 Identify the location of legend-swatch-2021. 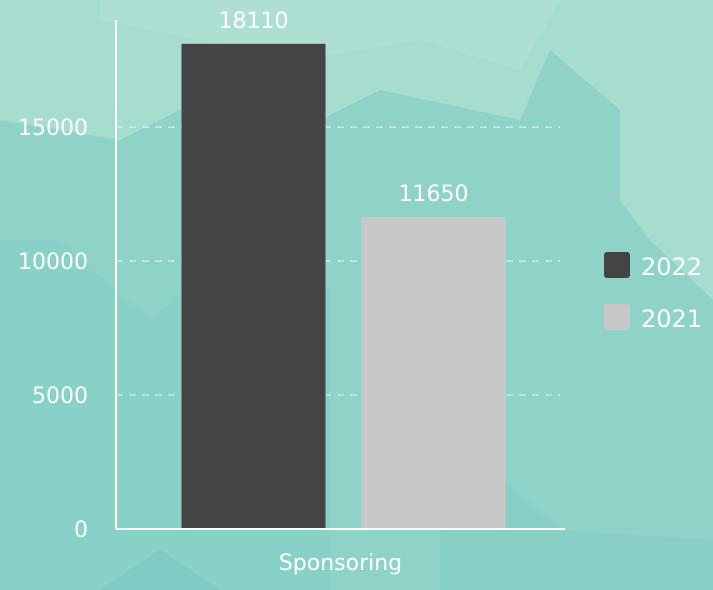
(617, 317).